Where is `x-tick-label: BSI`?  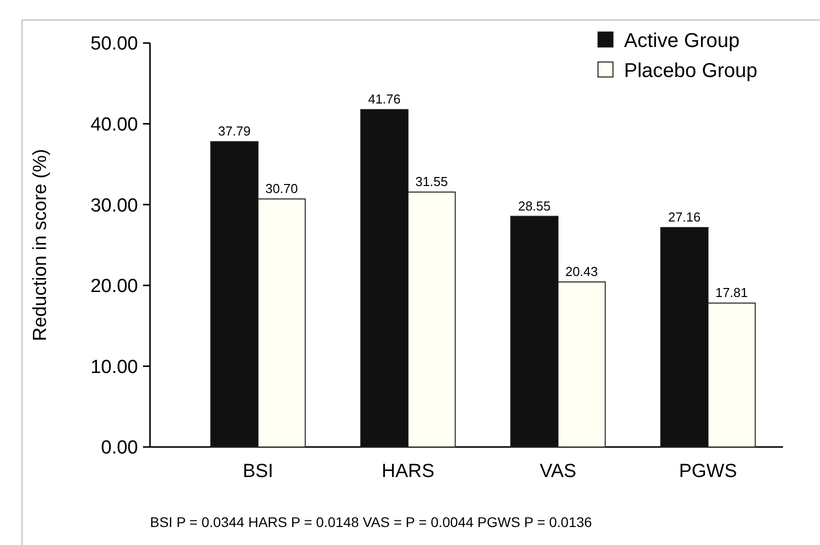 x-tick-label: BSI is located at coordinates (258, 471).